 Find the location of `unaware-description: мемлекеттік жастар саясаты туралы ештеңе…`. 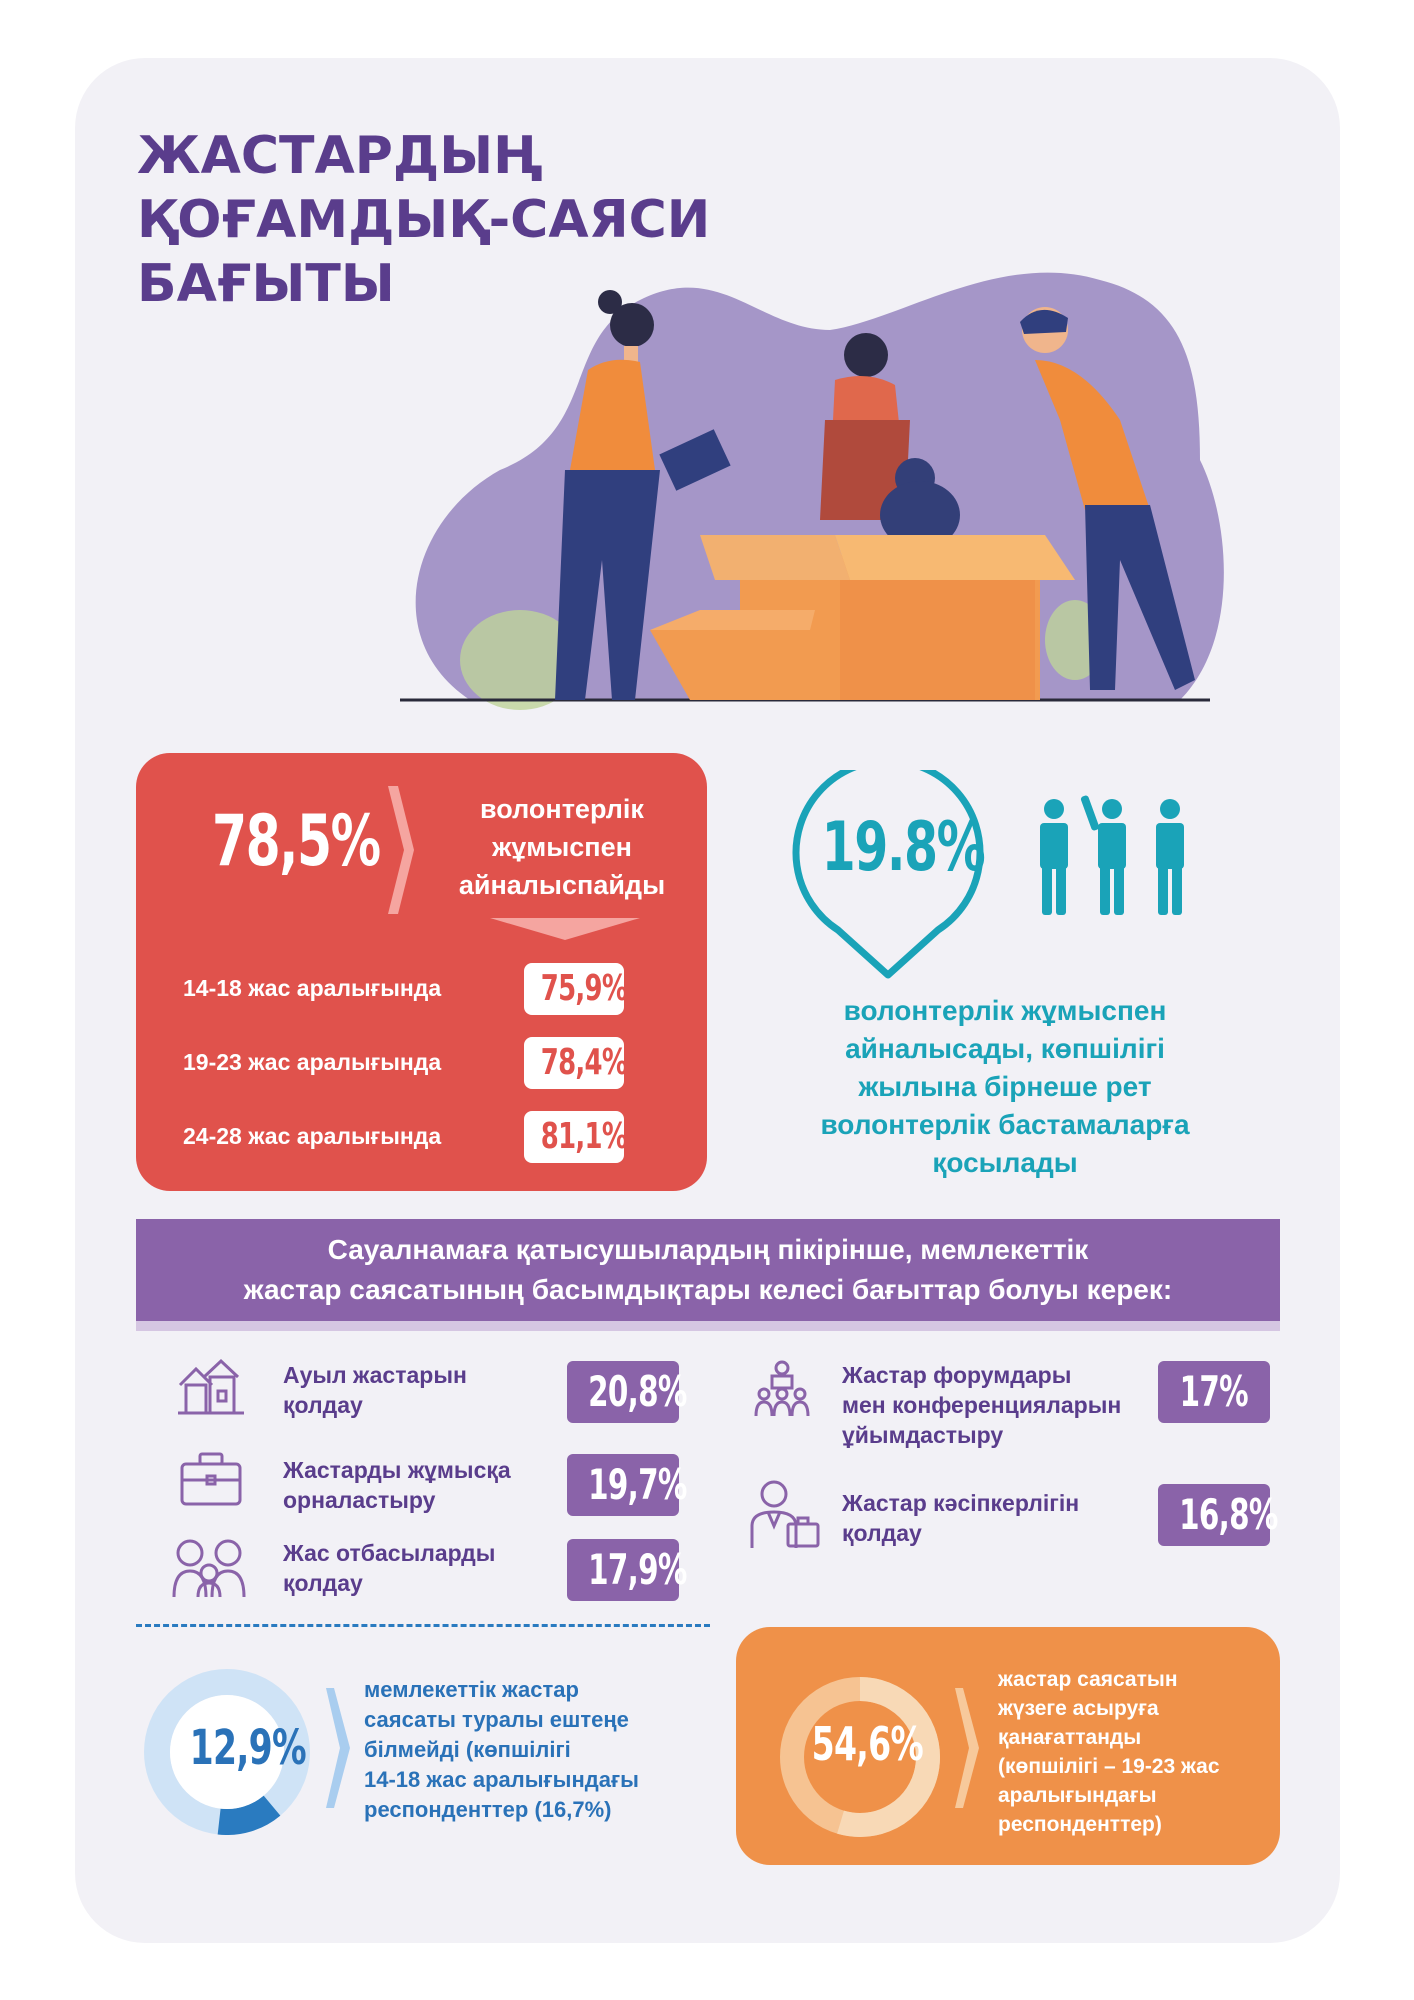

unaware-description: мемлекеттік жастар саясаты туралы ештеңе… is located at coordinates (534, 1750).